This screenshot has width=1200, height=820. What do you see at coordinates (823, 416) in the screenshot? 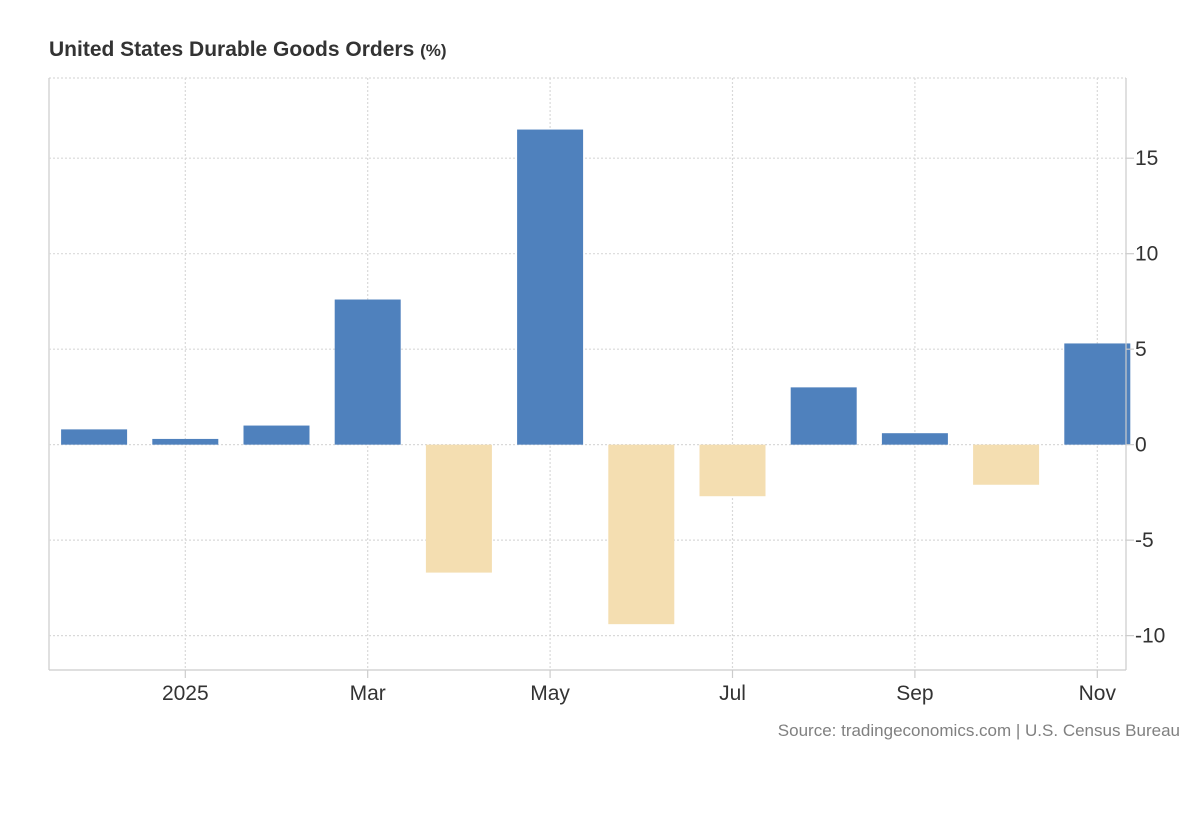
I see `bar-aug-2025` at bounding box center [823, 416].